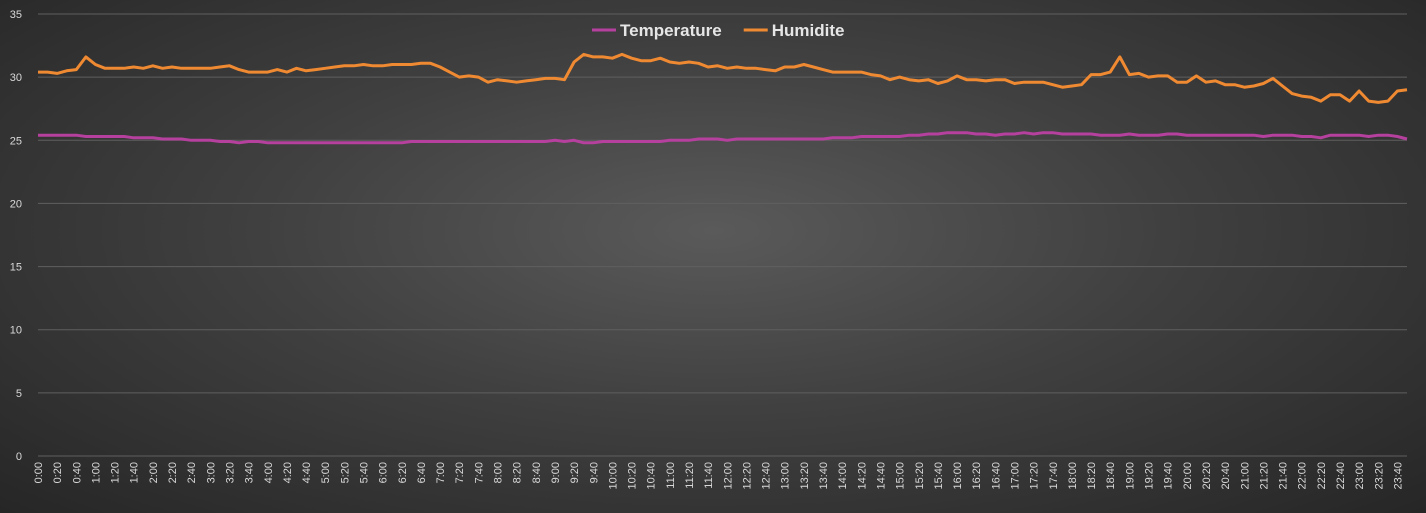 Image resolution: width=1426 pixels, height=513 pixels. Describe the element at coordinates (288, 472) in the screenshot. I see `x-tick-label: 4:20` at that location.